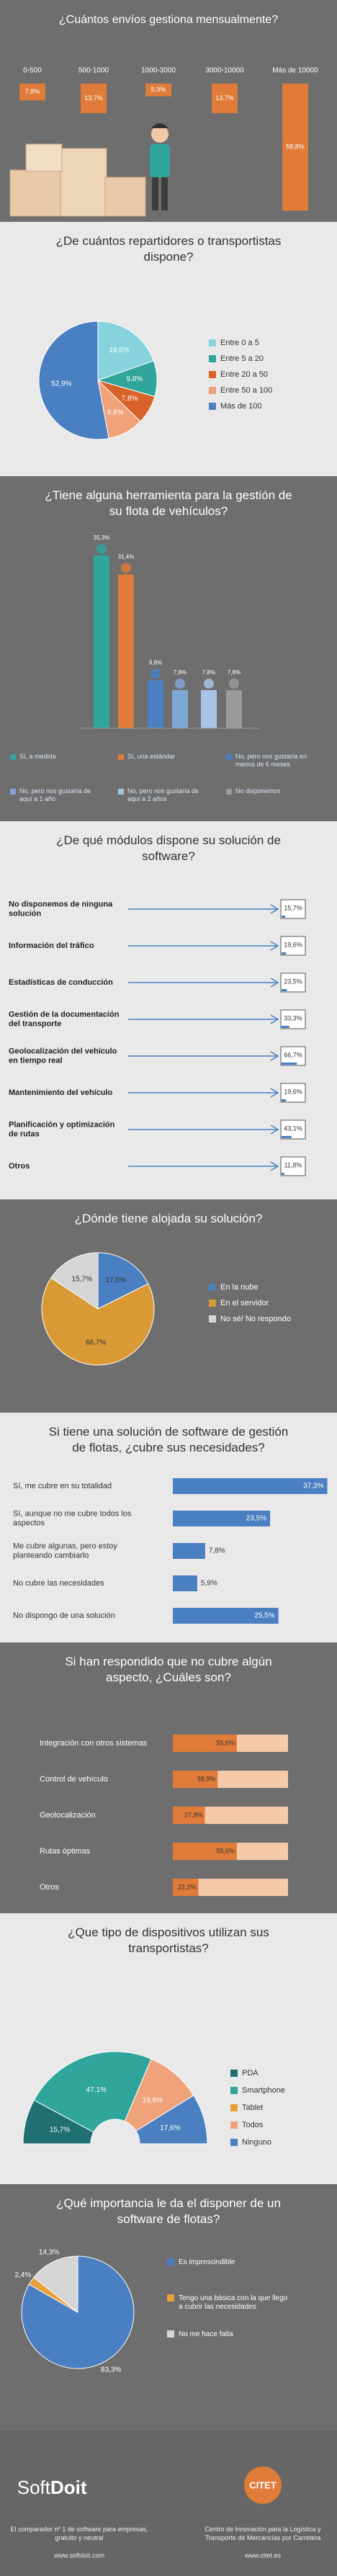 The width and height of the screenshot is (337, 2576). I want to click on row-label: Otros, so click(49, 1887).